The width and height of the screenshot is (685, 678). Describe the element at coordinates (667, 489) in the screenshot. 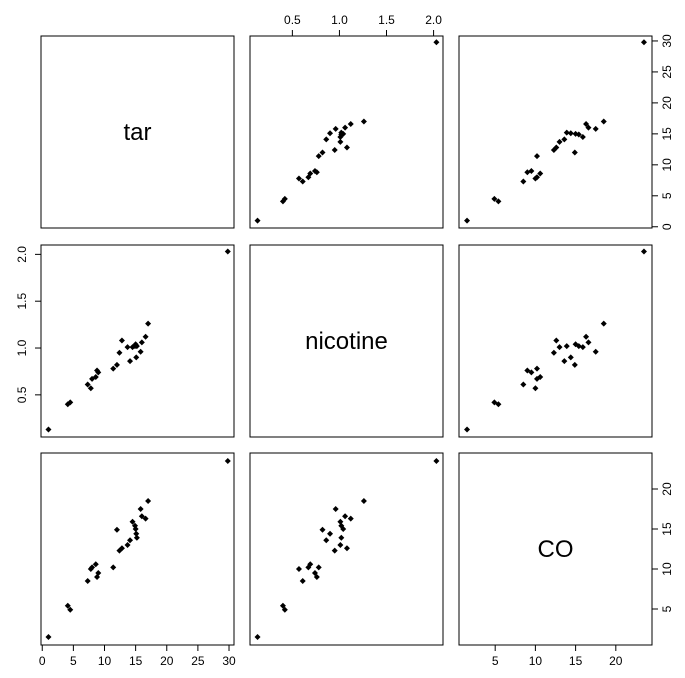

I see `right-tick-label-CO-3: 20` at that location.